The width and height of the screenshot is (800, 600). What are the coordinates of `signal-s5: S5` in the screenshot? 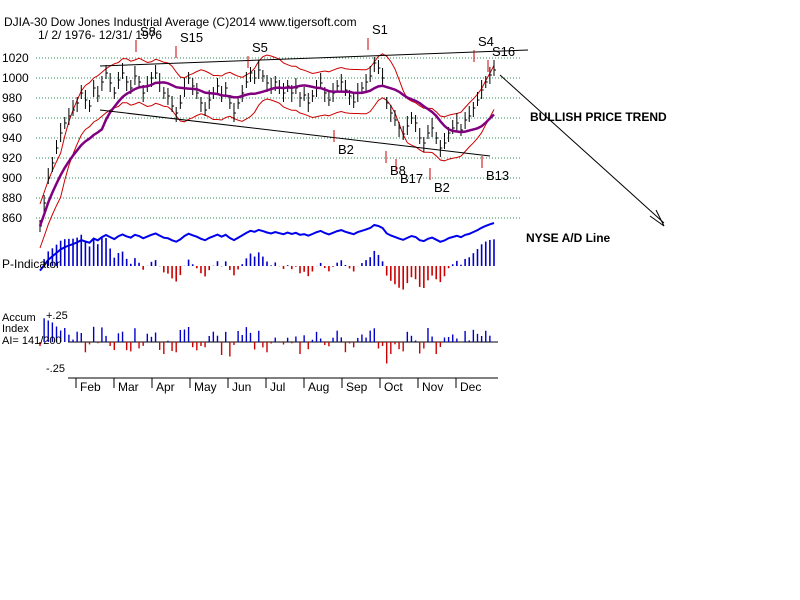 It's located at (260, 47).